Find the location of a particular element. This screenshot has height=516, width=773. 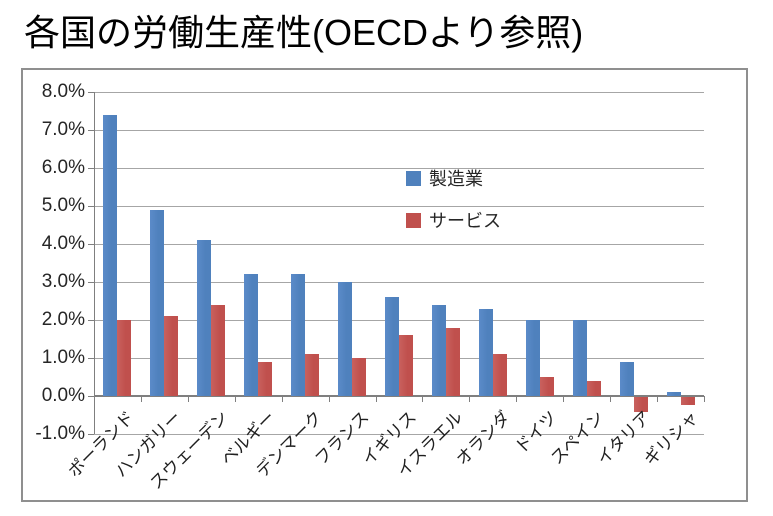

legend-label-services: サービス is located at coordinates (465, 221).